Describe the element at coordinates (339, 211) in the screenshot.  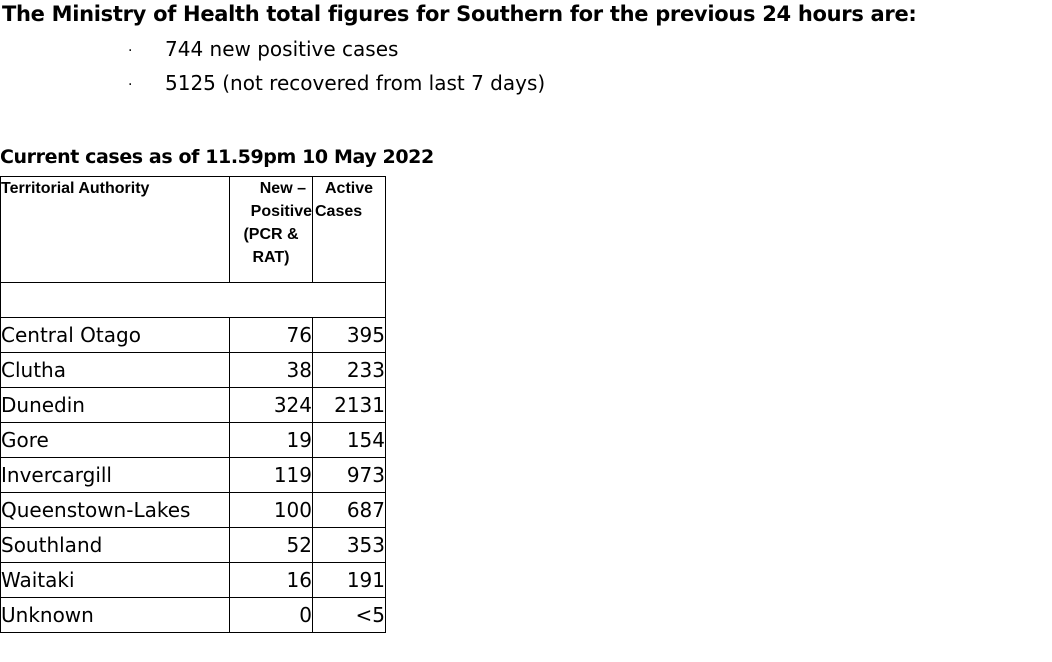
I see `header-active-cases-line: Cases` at that location.